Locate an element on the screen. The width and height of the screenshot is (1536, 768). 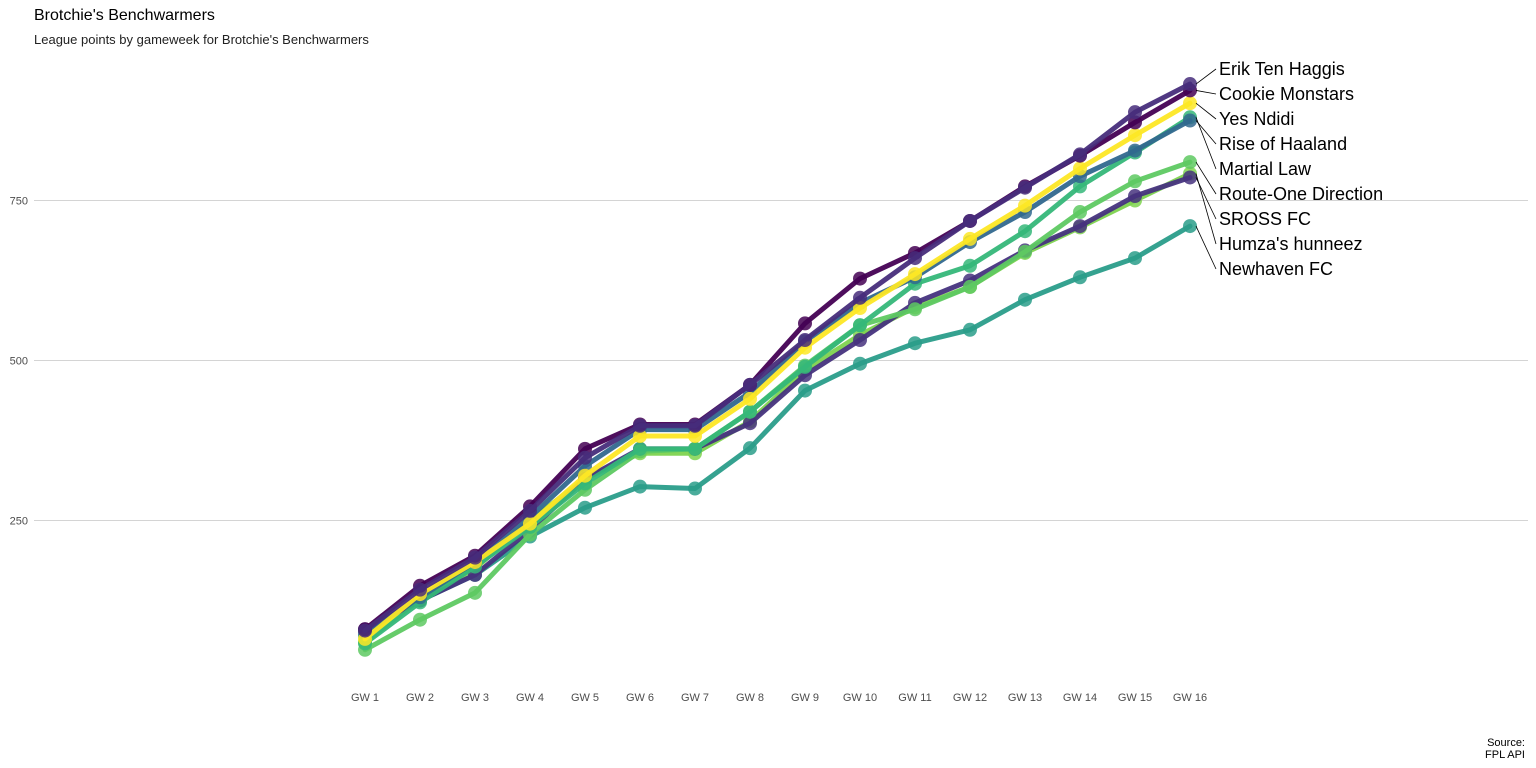
label-connectors is located at coordinates (1206, 169).